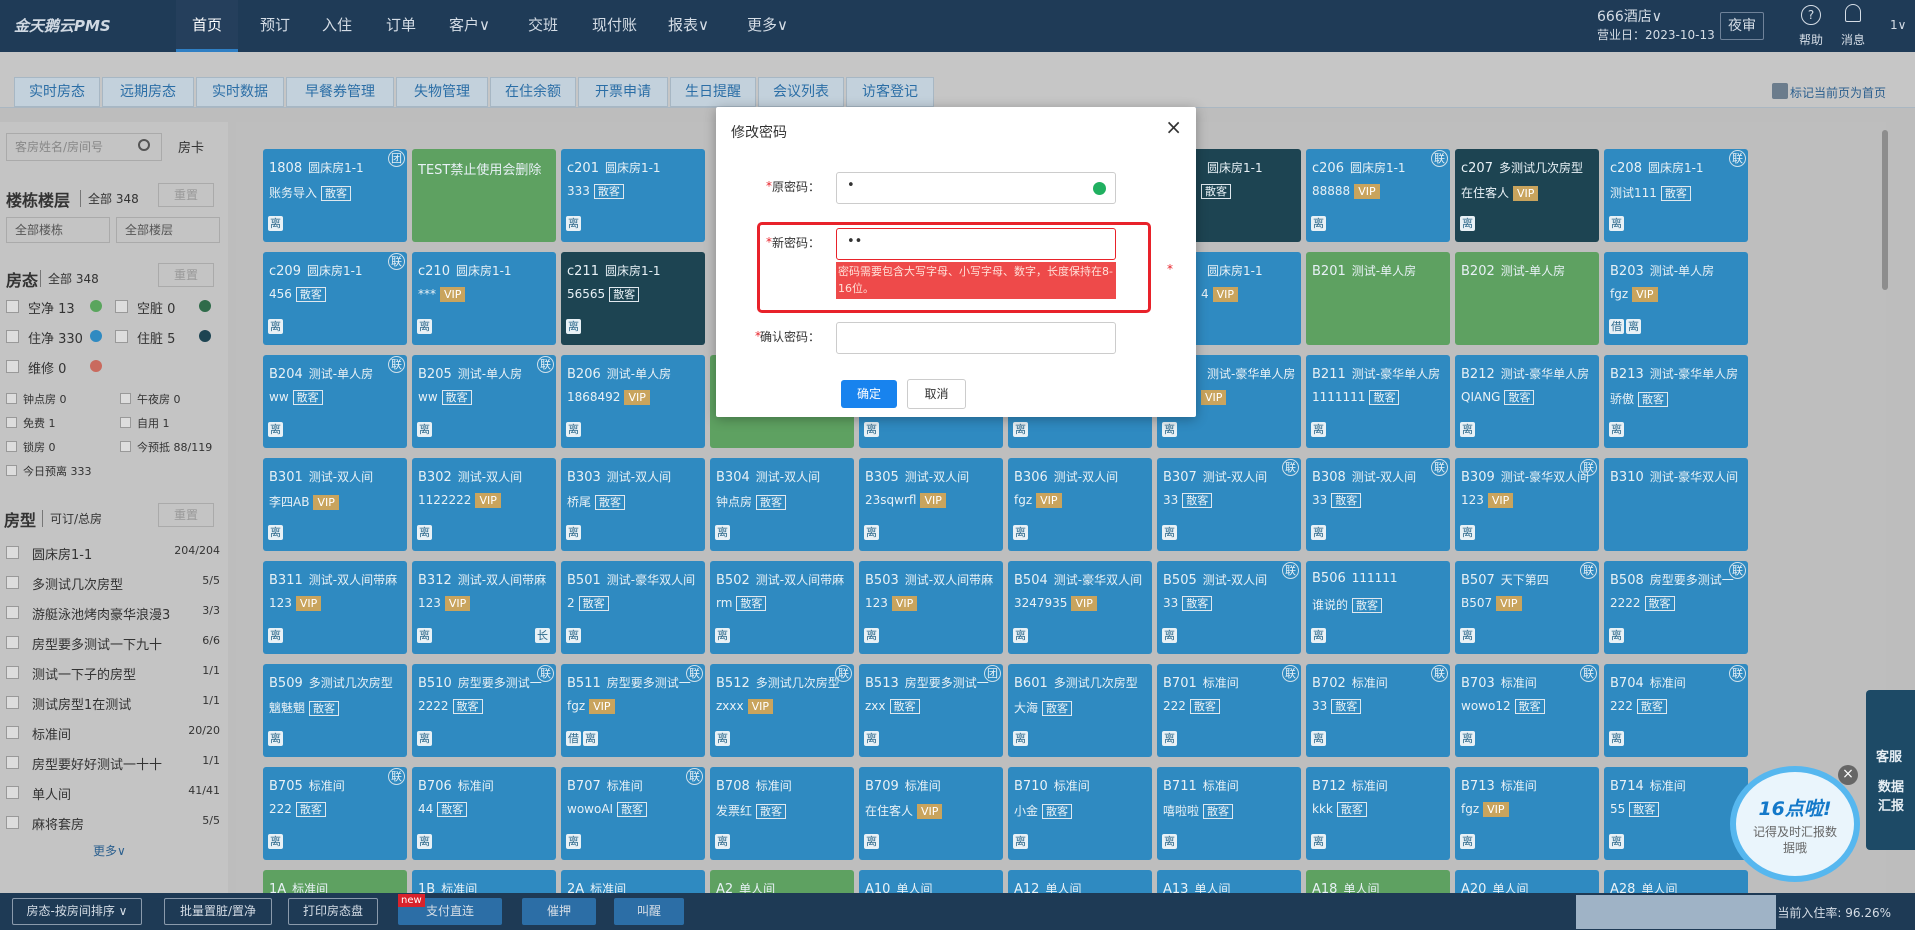 The width and height of the screenshot is (1915, 930). I want to click on room-tile: B702 标准间 33 散客 联离, so click(1378, 710).